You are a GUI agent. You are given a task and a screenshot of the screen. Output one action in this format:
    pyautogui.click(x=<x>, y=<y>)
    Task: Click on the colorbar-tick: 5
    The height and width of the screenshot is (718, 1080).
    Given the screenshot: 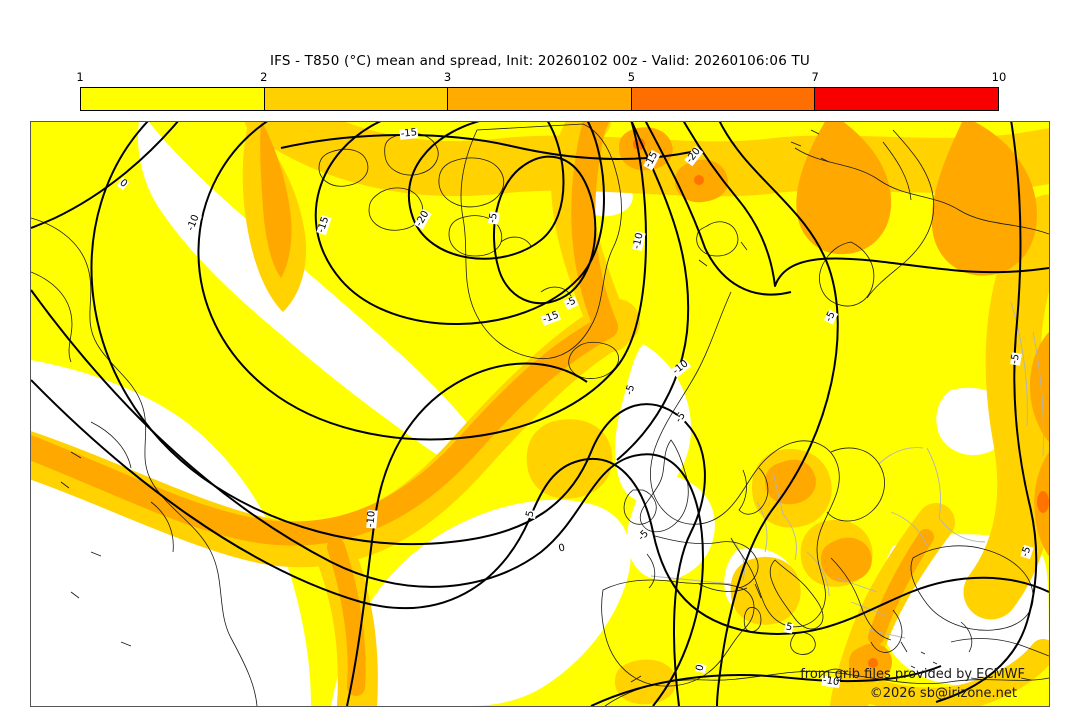 What is the action you would take?
    pyautogui.click(x=631, y=77)
    